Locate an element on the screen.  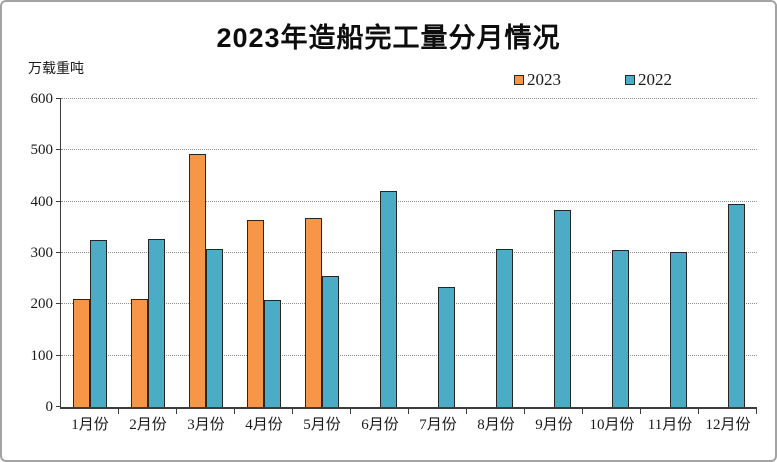
bar-2022-4月份 is located at coordinates (272, 353).